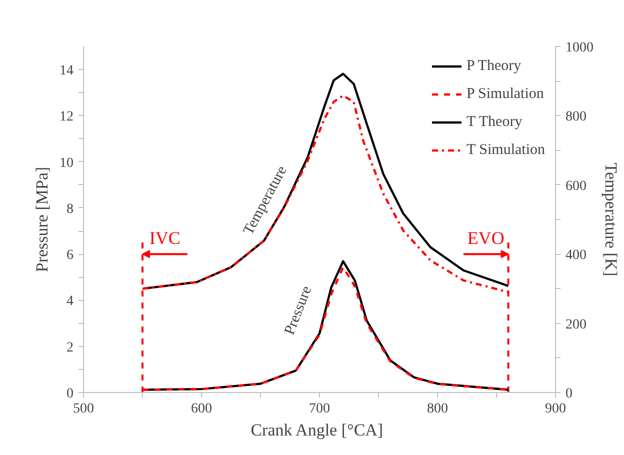 The width and height of the screenshot is (624, 455). What do you see at coordinates (70, 302) in the screenshot?
I see `y-tick-label: 4` at bounding box center [70, 302].